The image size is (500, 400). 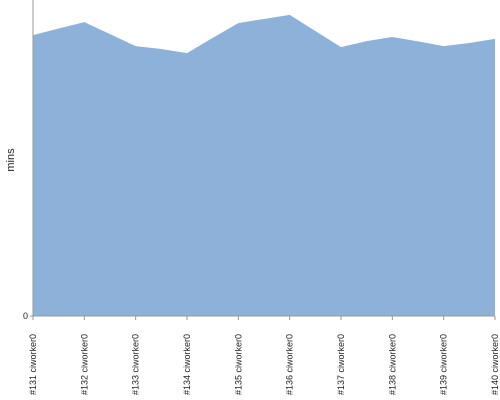 What do you see at coordinates (33, 364) in the screenshot?
I see `x-tick-label: #131 ciworker0` at bounding box center [33, 364].